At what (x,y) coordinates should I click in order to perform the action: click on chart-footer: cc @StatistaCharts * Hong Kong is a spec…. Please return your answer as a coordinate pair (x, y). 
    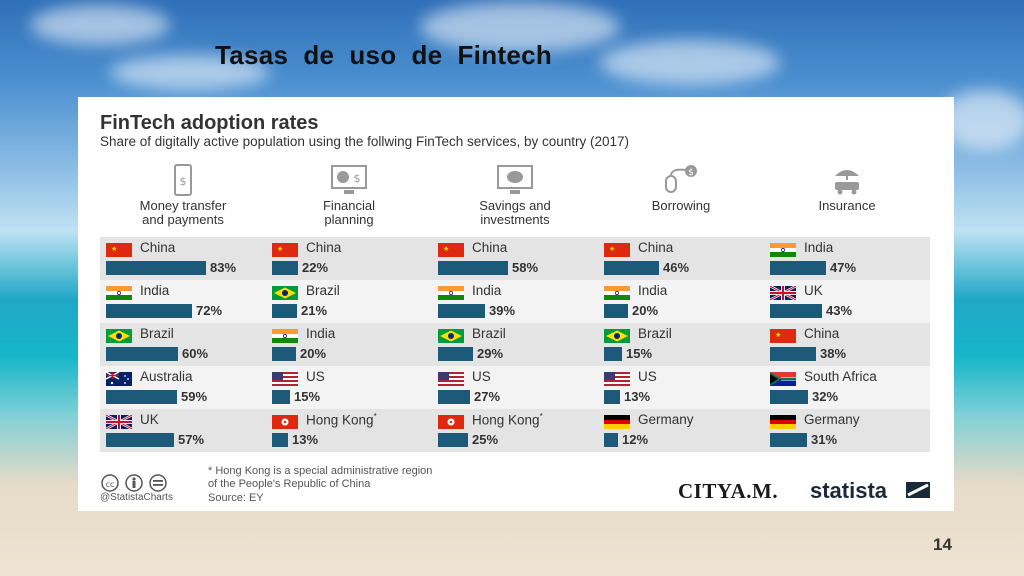
    Looking at the image, I should click on (515, 484).